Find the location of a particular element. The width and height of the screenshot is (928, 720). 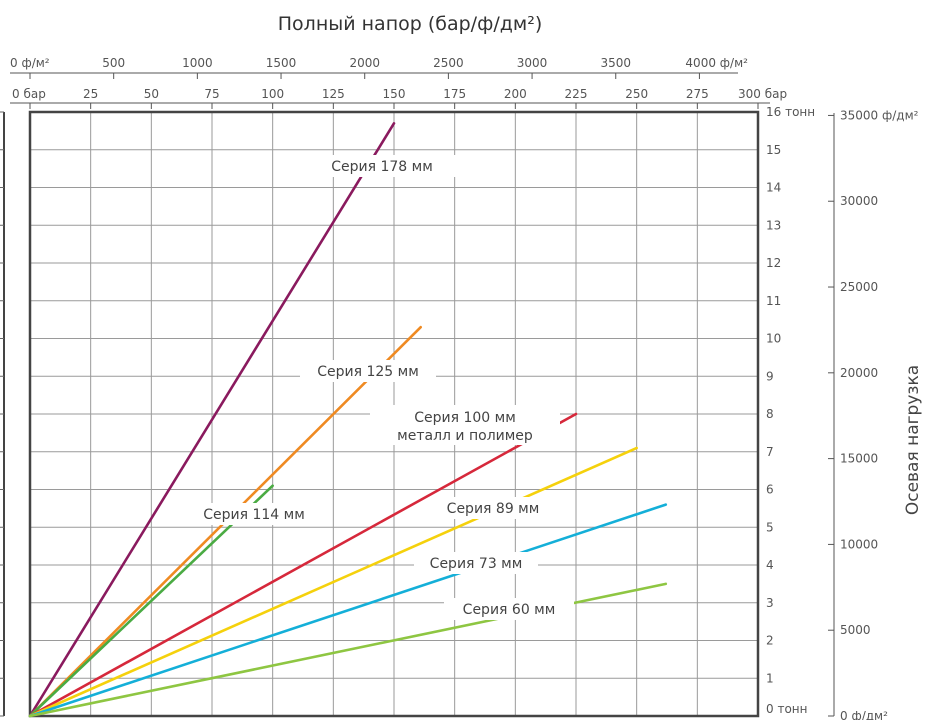

tonne-tick-label: 5 is located at coordinates (770, 527).